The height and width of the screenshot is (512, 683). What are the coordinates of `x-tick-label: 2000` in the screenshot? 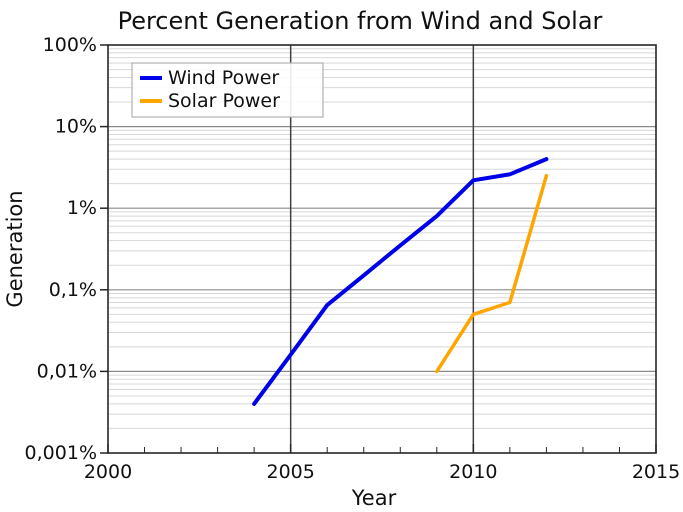 It's located at (108, 472).